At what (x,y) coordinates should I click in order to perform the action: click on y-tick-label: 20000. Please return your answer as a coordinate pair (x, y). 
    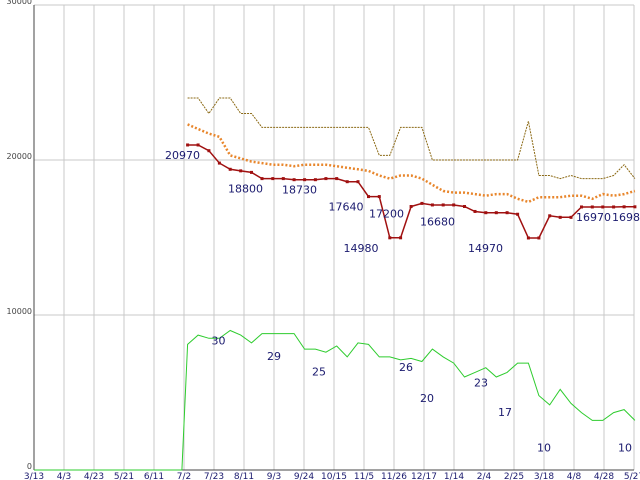
    Looking at the image, I should click on (19, 156).